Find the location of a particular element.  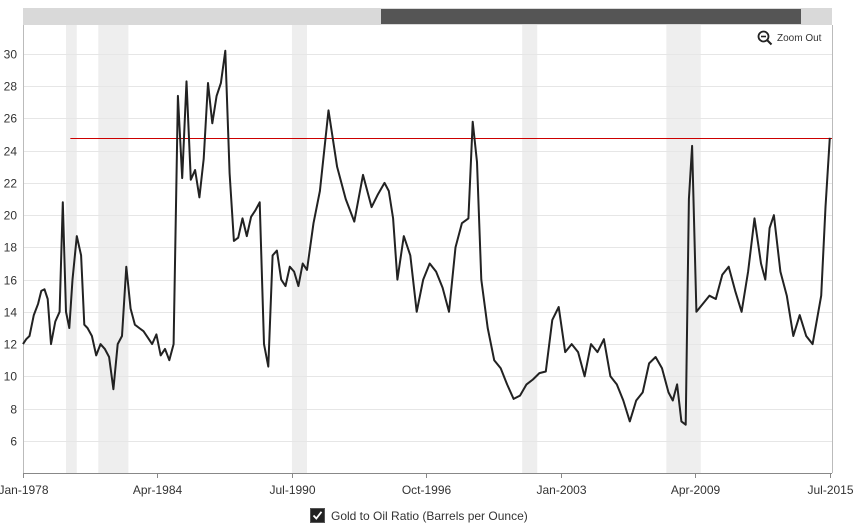

zoom-out-button: Zoom Out is located at coordinates (789, 38).